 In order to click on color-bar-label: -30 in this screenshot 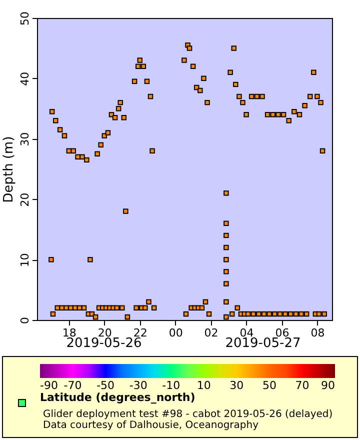, I will do `click(138, 385)`.